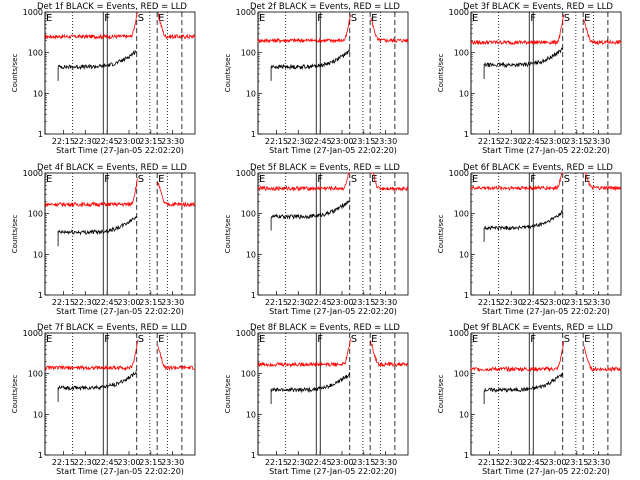 The height and width of the screenshot is (480, 640). What do you see at coordinates (112, 168) in the screenshot?
I see `panel-title: Det 4f BLACK = Events, RED = LLD` at bounding box center [112, 168].